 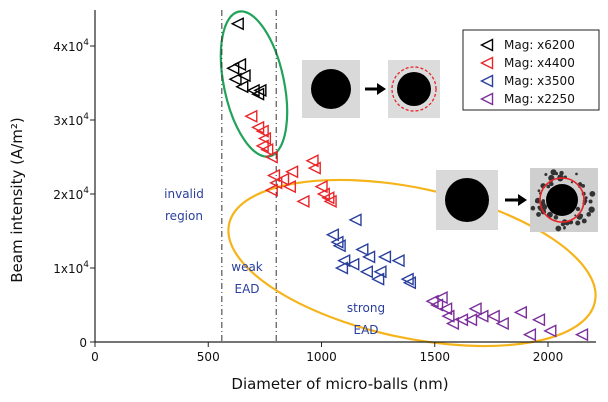 What do you see at coordinates (381, 89) in the screenshot?
I see `arrow-head-top` at bounding box center [381, 89].